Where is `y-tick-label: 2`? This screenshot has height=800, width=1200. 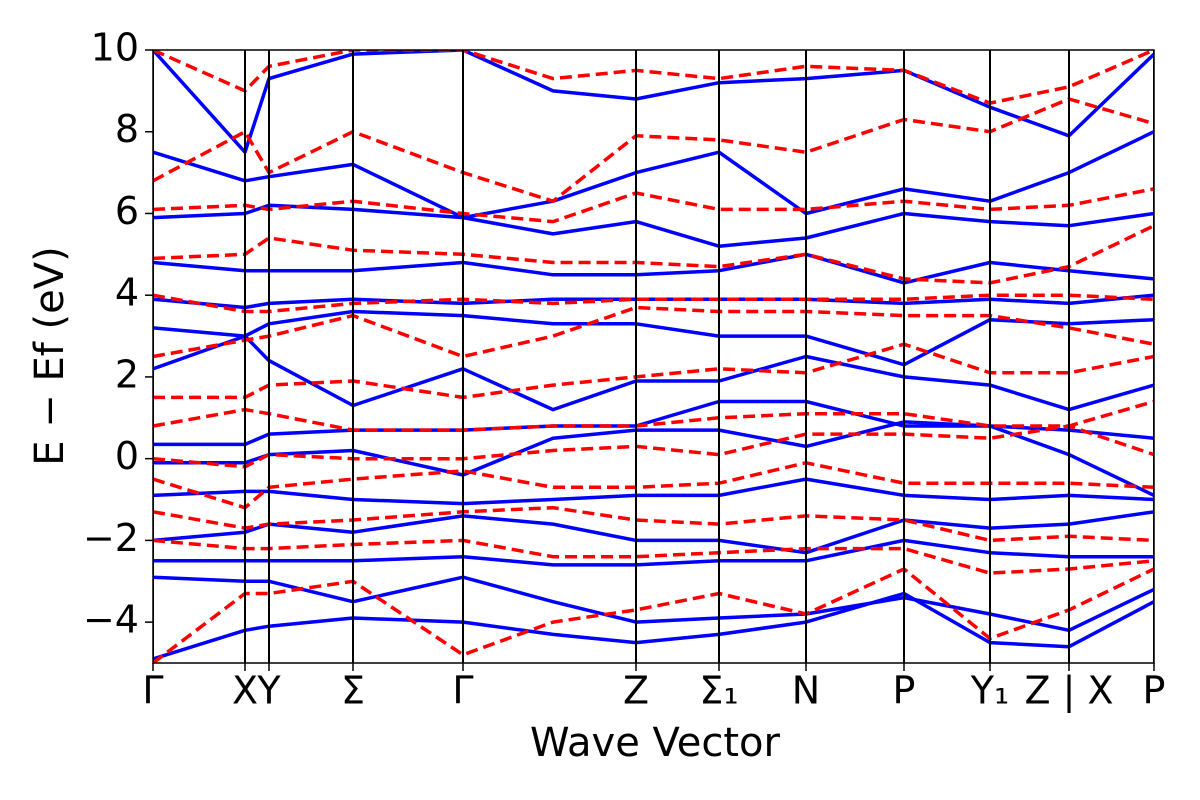
y-tick-label: 2 is located at coordinates (127, 374).